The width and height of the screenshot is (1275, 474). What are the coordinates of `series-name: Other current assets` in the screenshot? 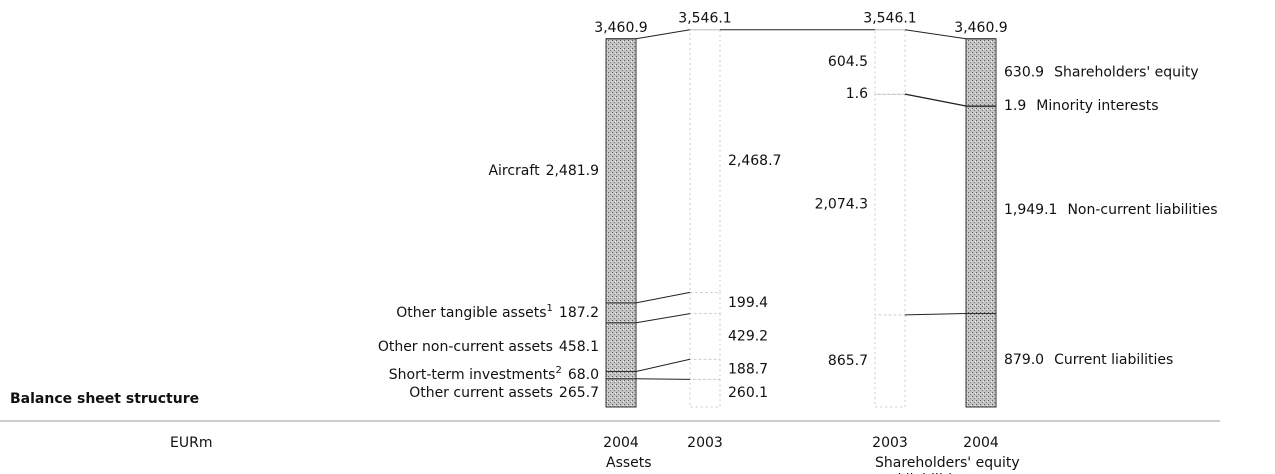 It's located at (481, 393).